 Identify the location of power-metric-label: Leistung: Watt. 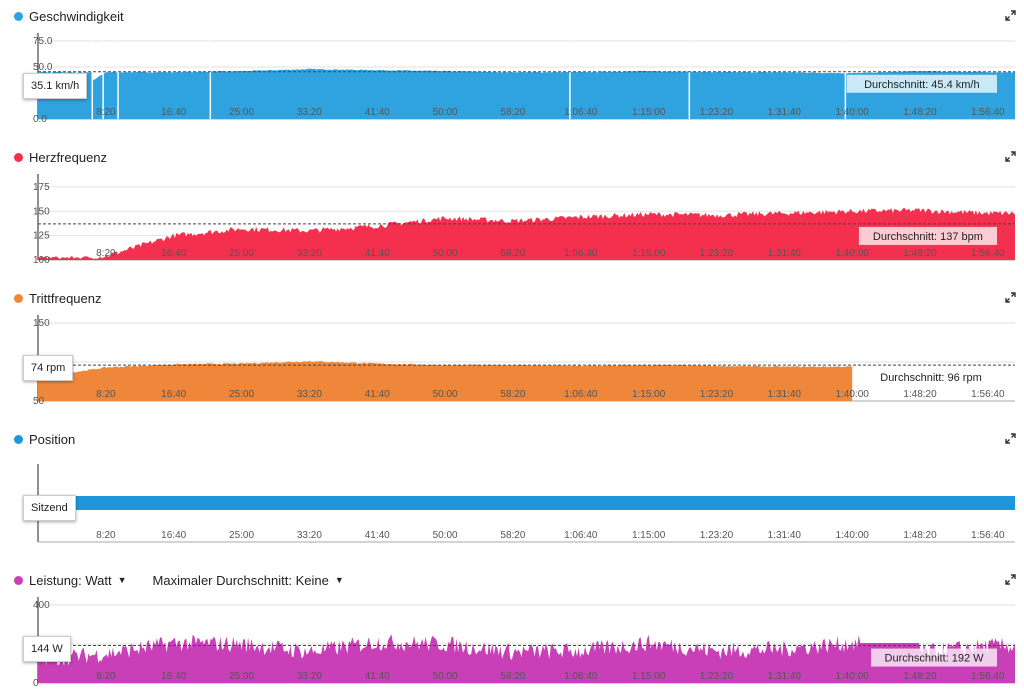
(70, 580).